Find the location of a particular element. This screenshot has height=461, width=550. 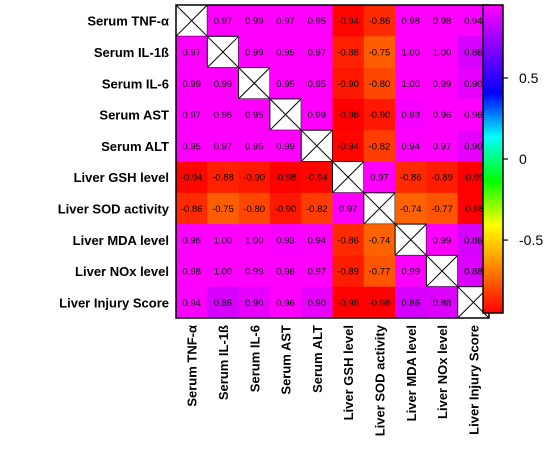

colorbar-gradient is located at coordinates (493, 159).